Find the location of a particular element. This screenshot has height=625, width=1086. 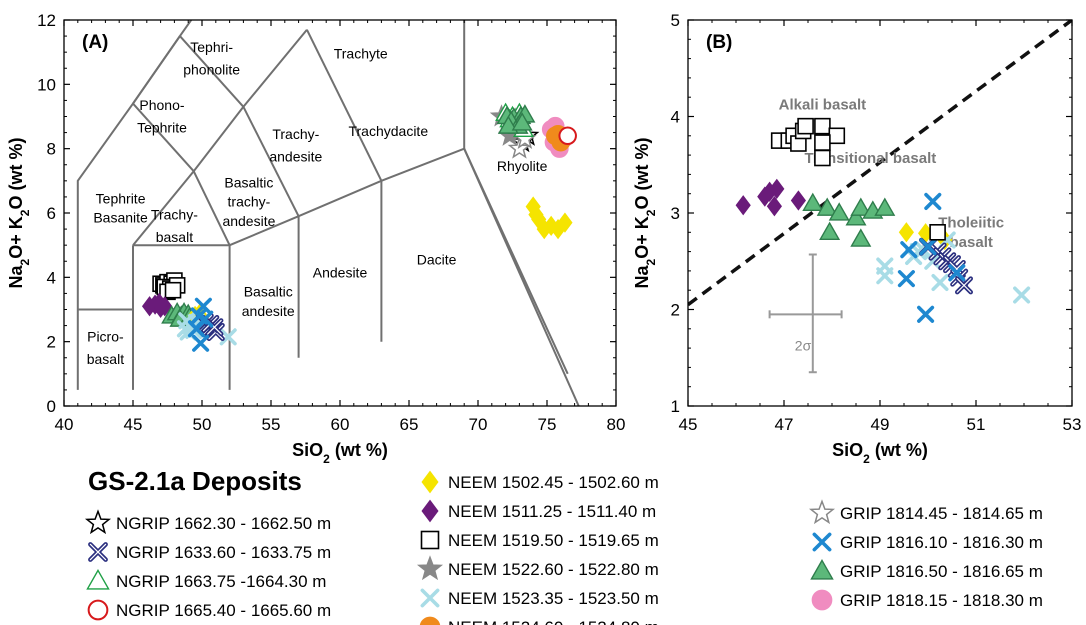

field-label: Alkali basalt is located at coordinates (823, 105).